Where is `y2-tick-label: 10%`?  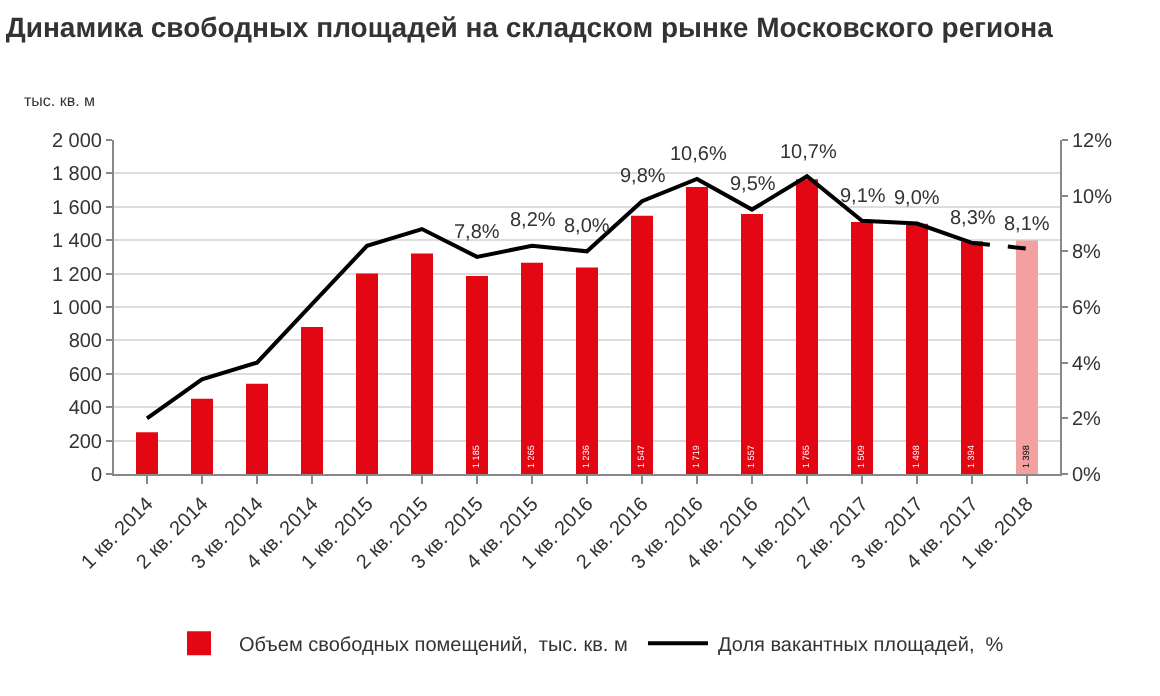
y2-tick-label: 10% is located at coordinates (1092, 197).